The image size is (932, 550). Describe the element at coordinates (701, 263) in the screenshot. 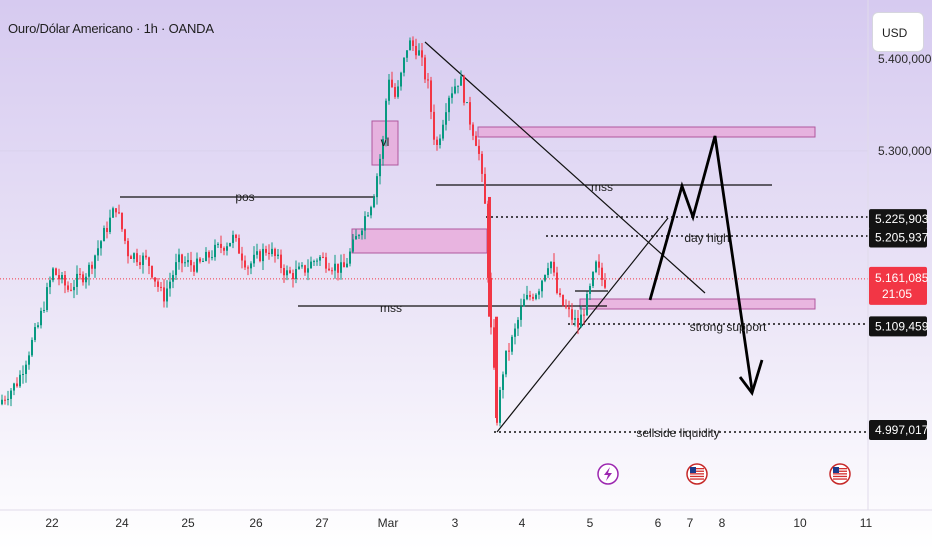

I see `projection-path` at that location.